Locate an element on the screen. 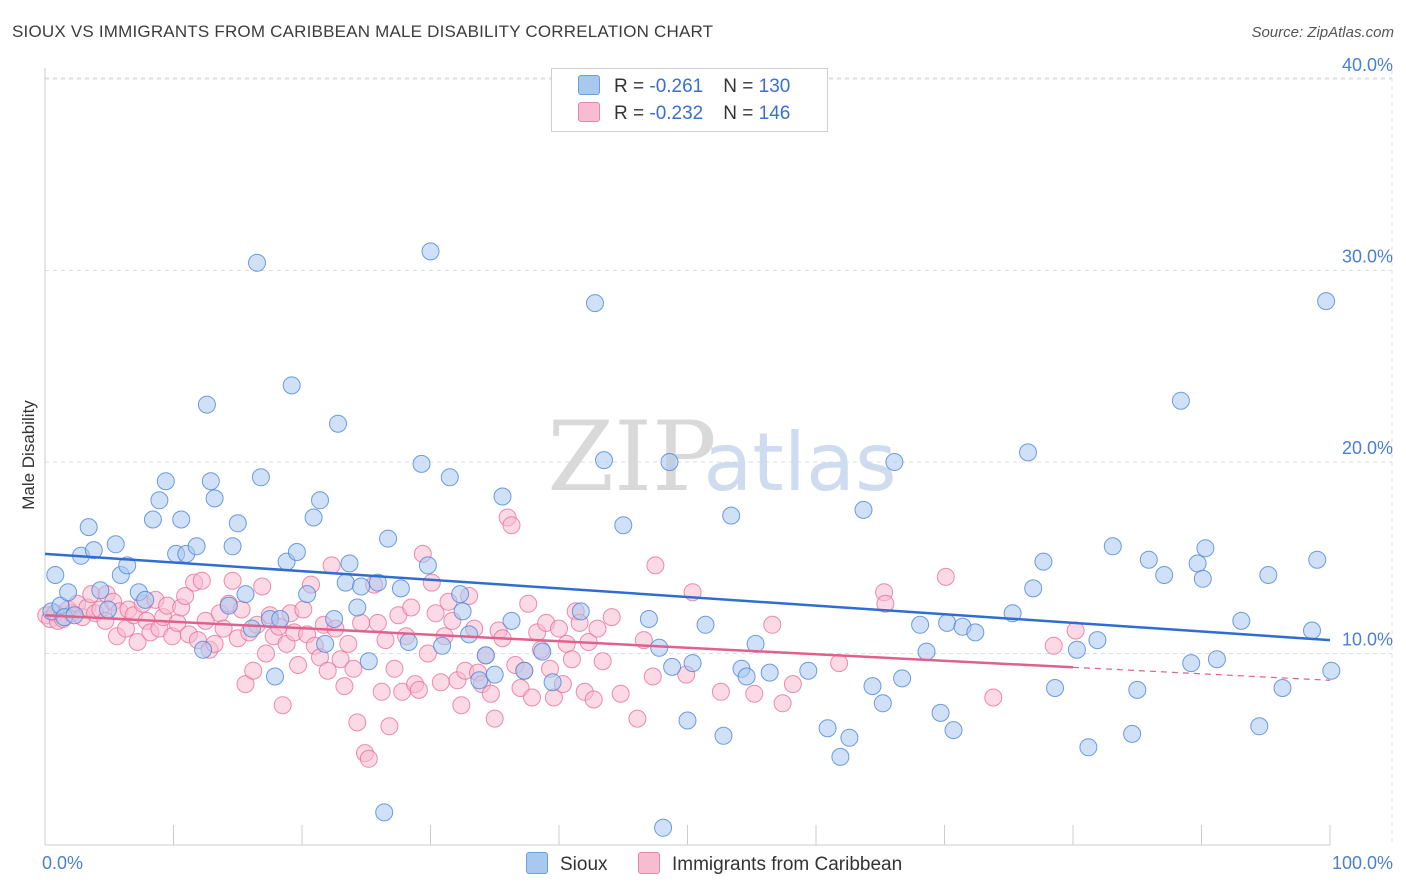 This screenshot has height=892, width=1406. legend-r-value: -0.261 is located at coordinates (676, 86).